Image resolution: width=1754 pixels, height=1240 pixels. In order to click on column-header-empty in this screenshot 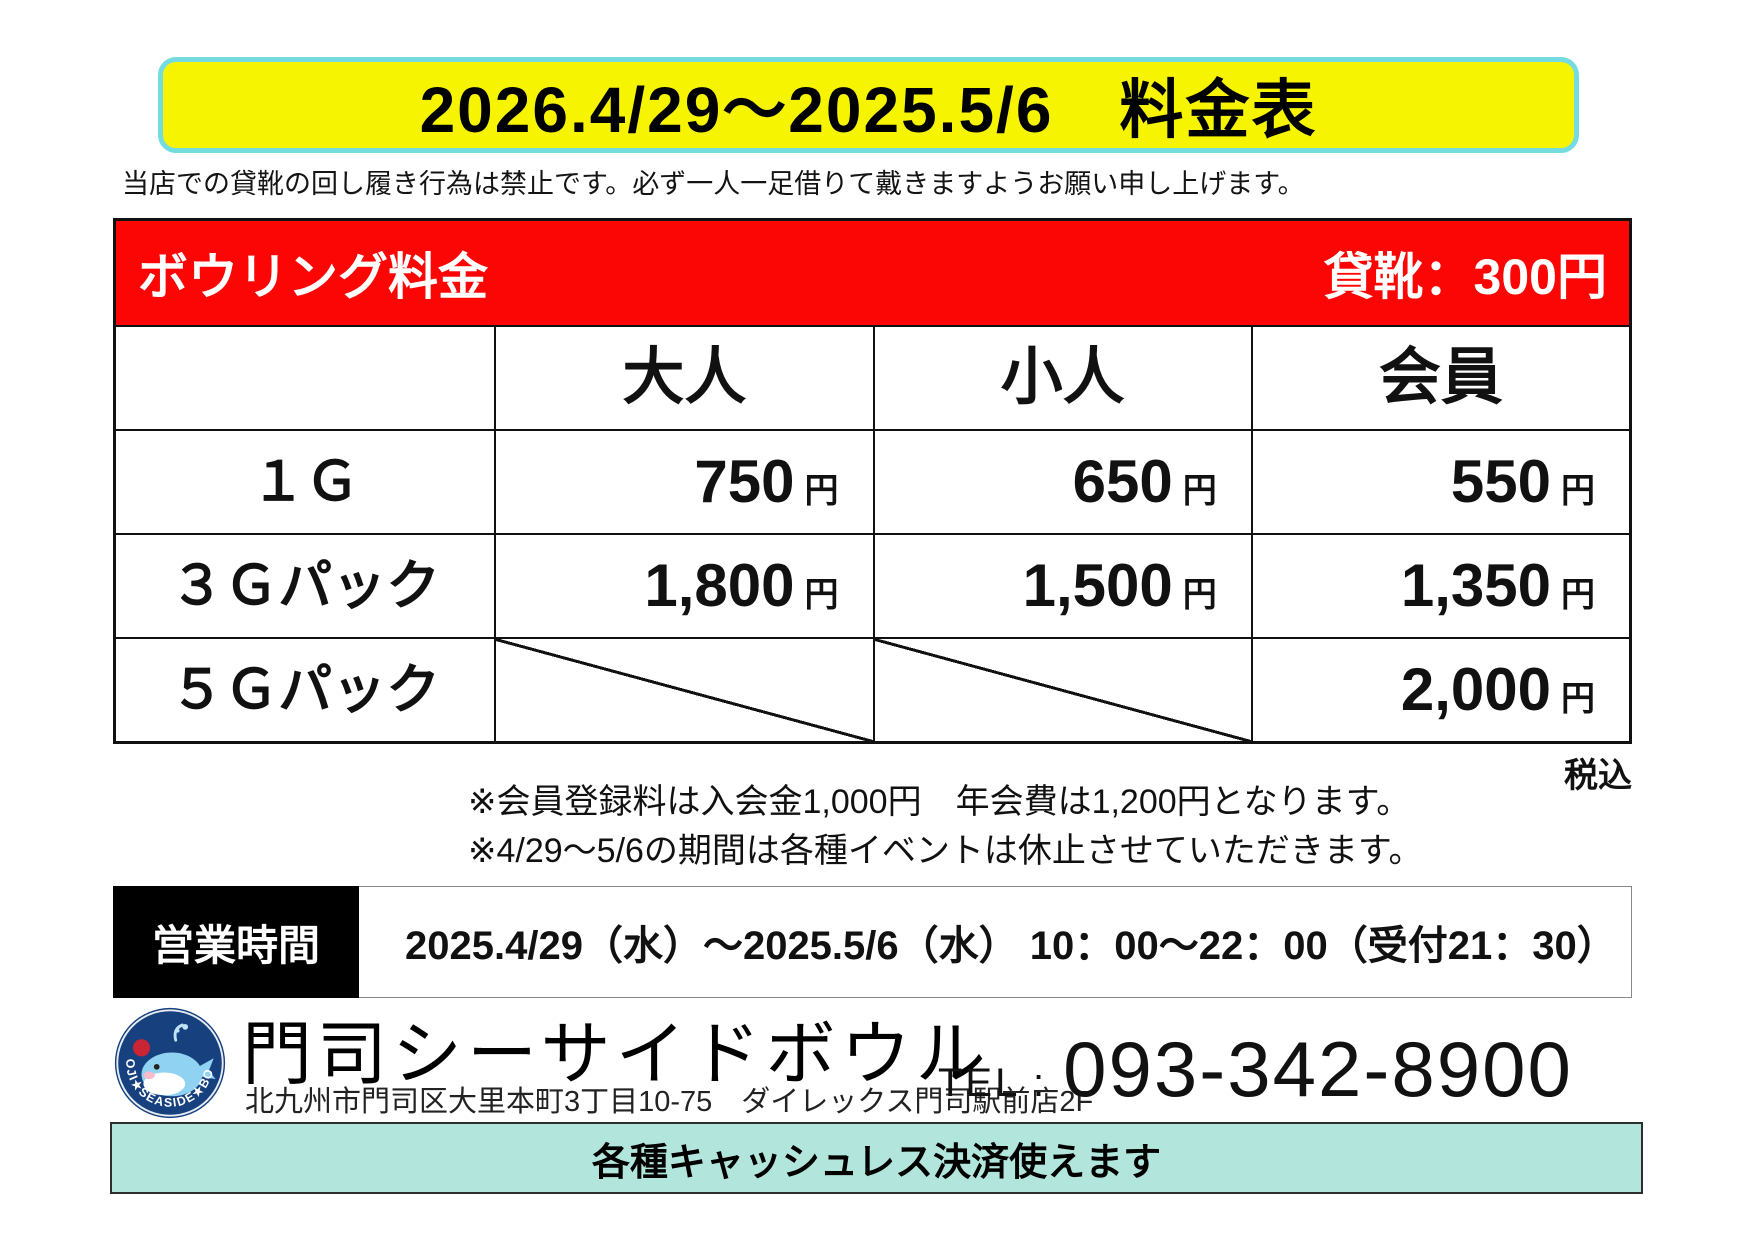, I will do `click(305, 378)`.